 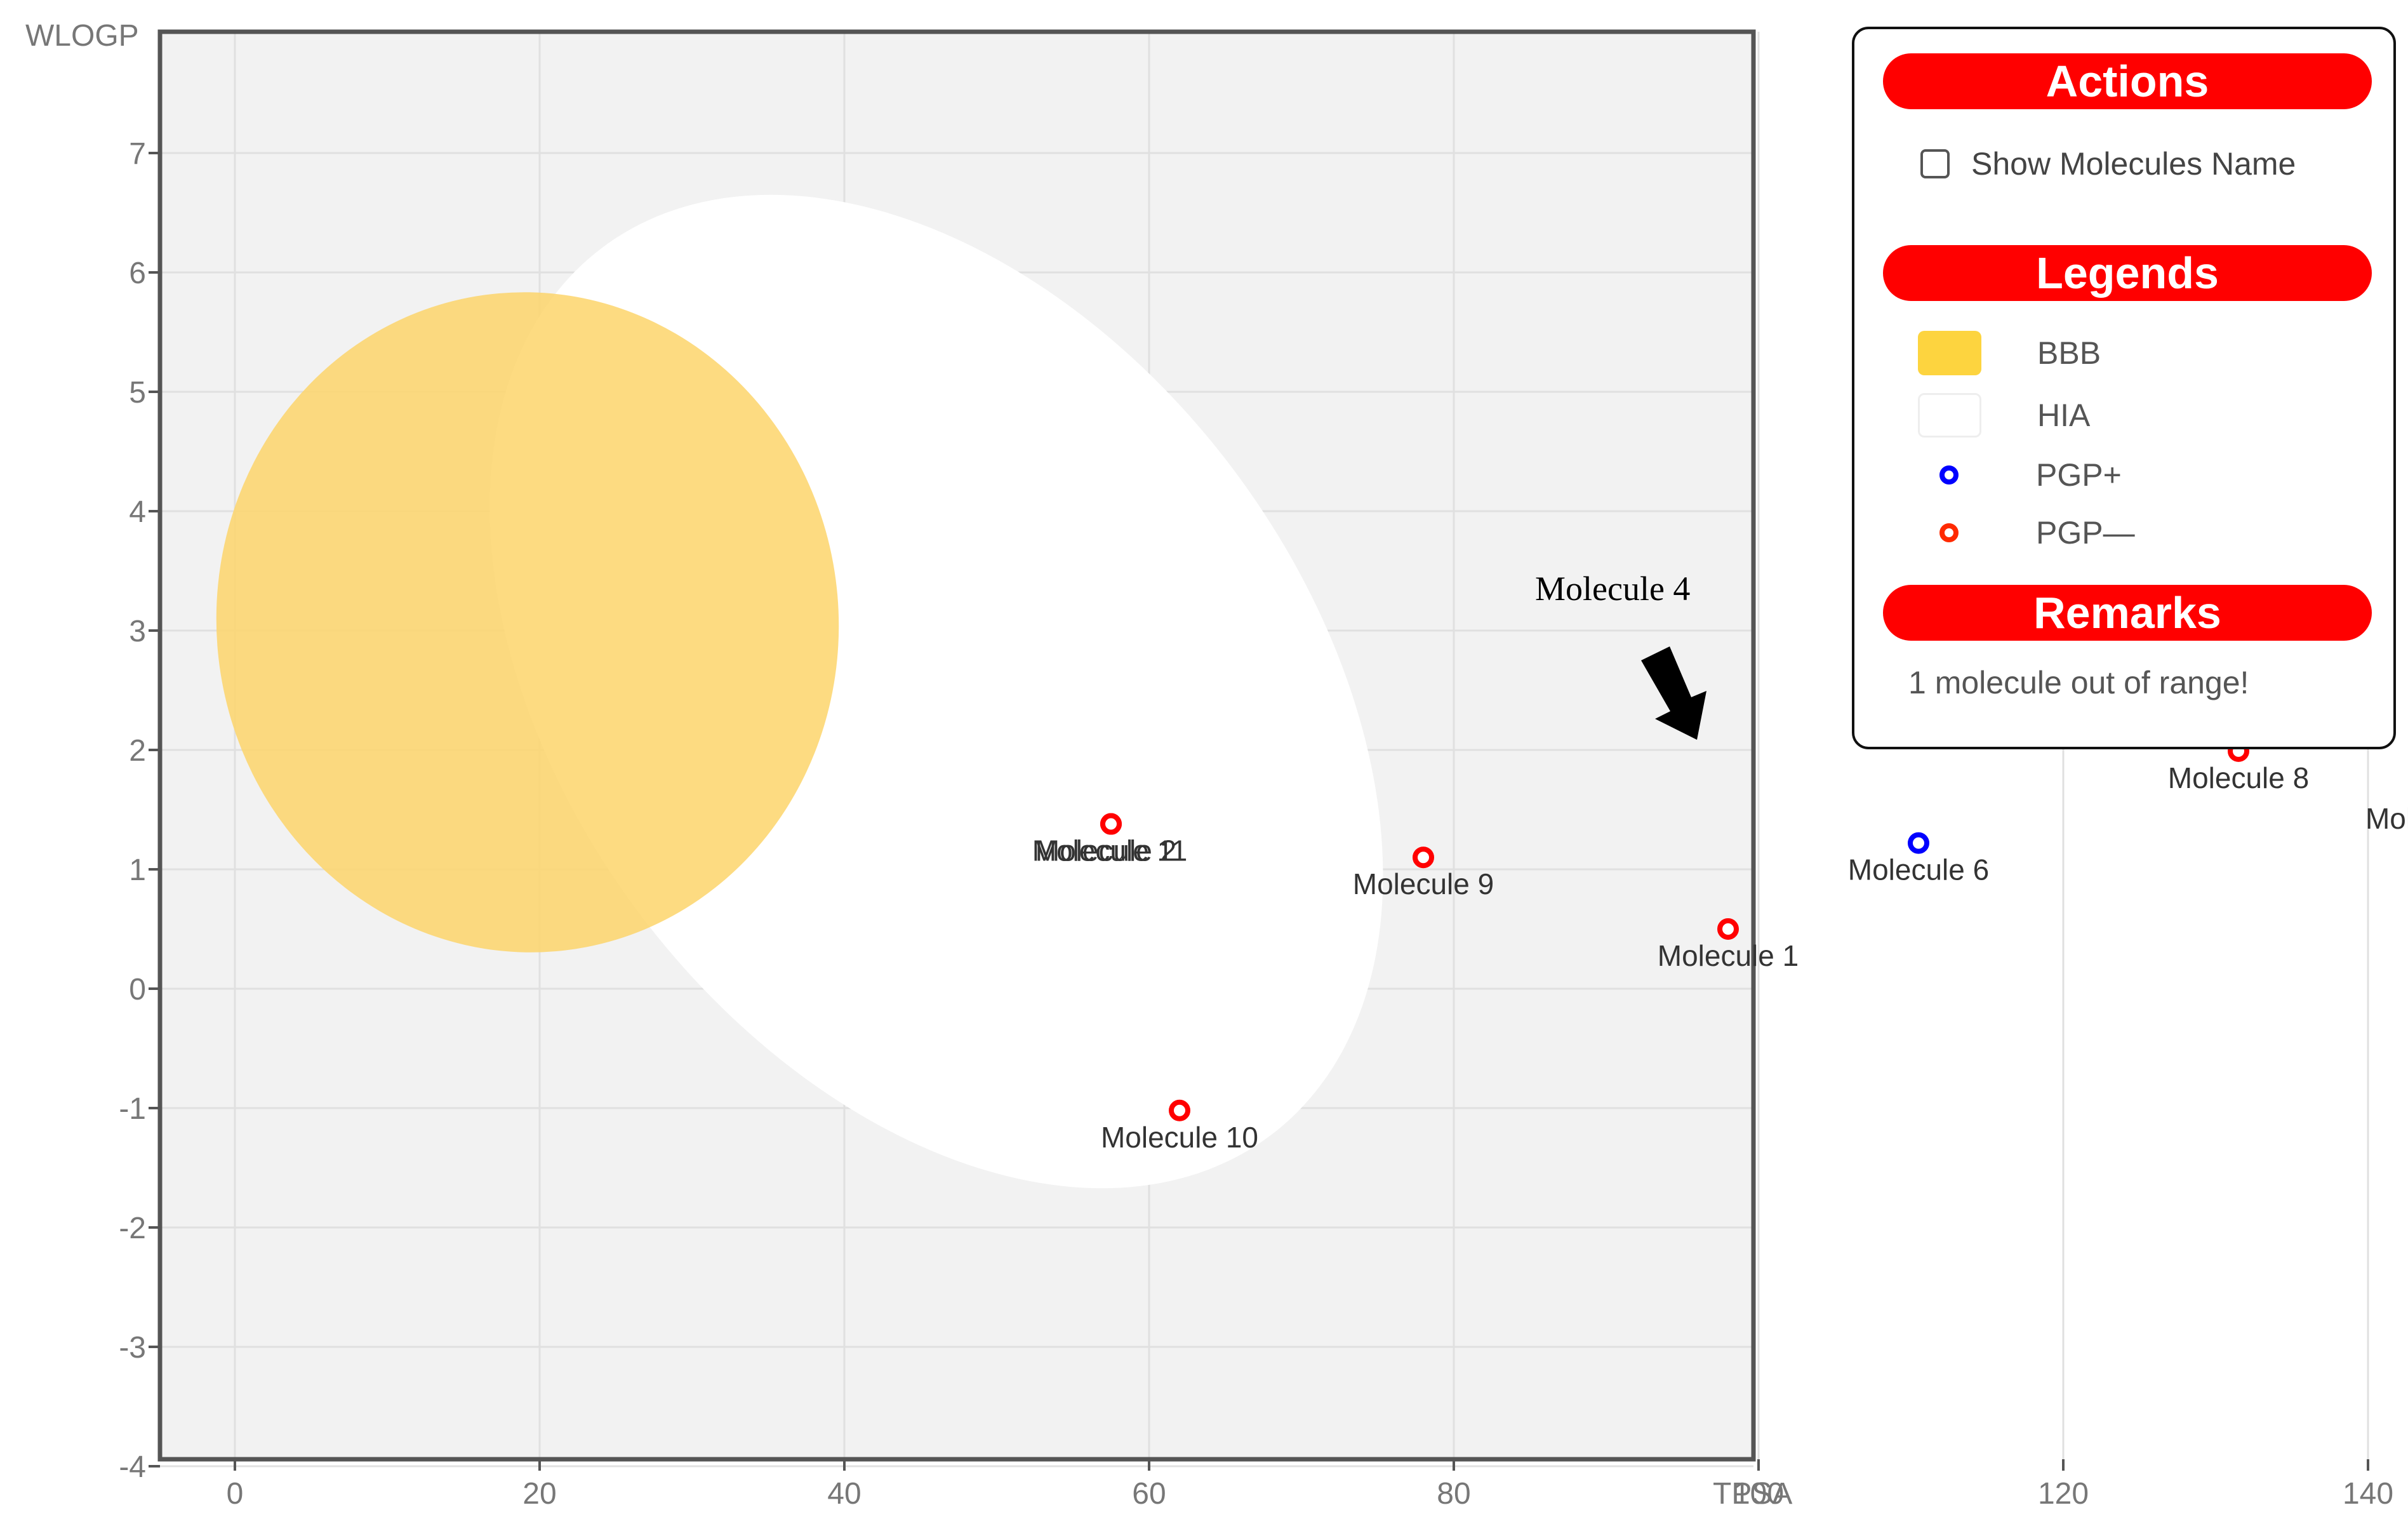 I want to click on x-tick-label: 40, so click(x=844, y=1494).